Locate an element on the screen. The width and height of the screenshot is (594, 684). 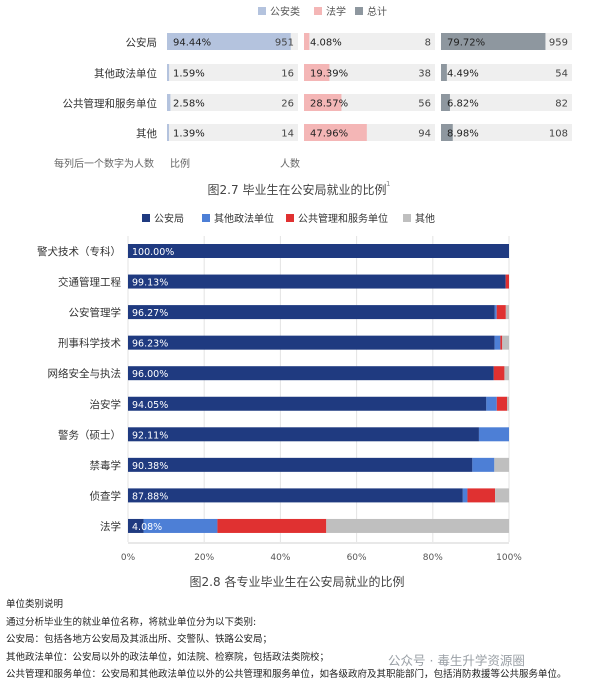
percent-label: 47.96% is located at coordinates (329, 134).